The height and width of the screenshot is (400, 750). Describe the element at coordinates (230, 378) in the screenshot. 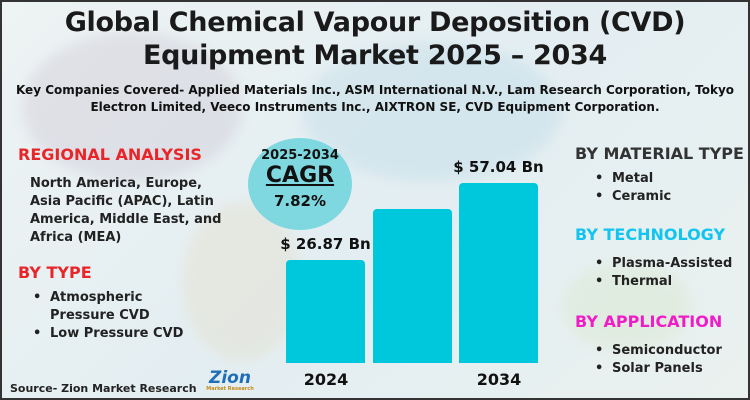

I see `logo-name: Zion` at that location.